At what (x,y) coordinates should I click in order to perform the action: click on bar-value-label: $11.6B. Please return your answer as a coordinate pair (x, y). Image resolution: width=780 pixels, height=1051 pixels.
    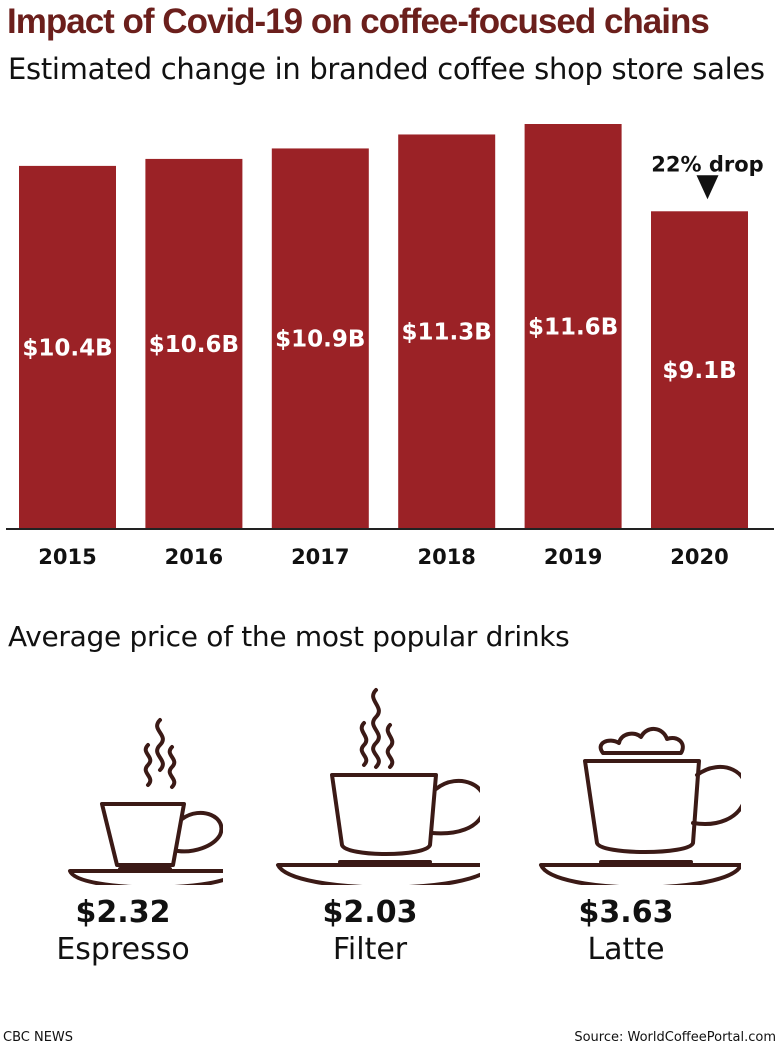
    Looking at the image, I should click on (573, 328).